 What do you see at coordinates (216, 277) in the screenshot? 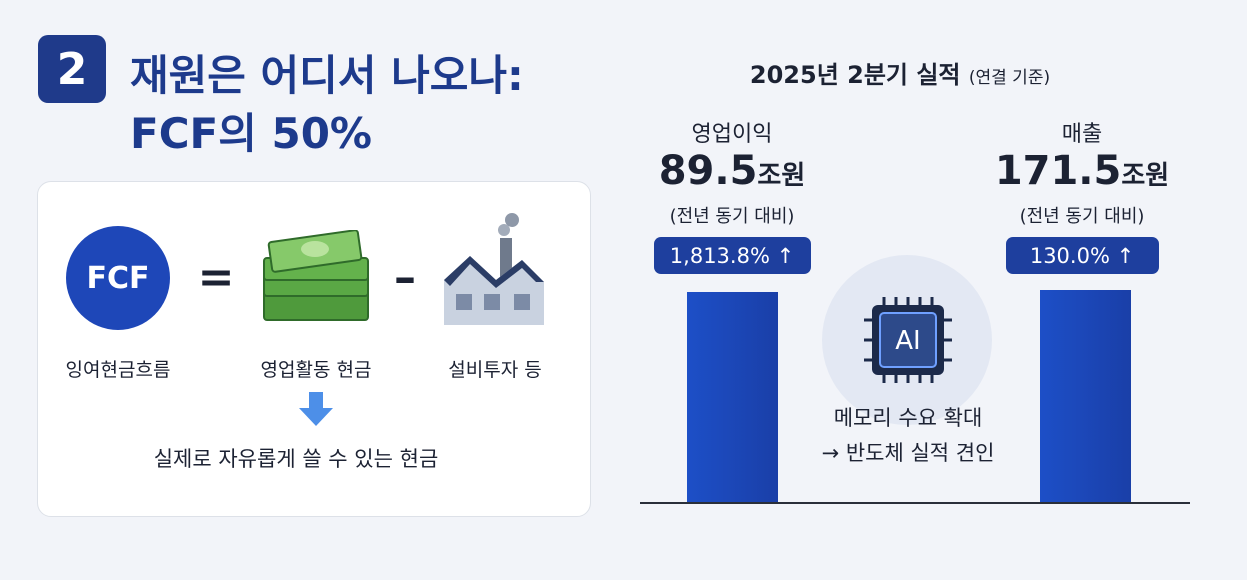
I see `equals-sign: =` at bounding box center [216, 277].